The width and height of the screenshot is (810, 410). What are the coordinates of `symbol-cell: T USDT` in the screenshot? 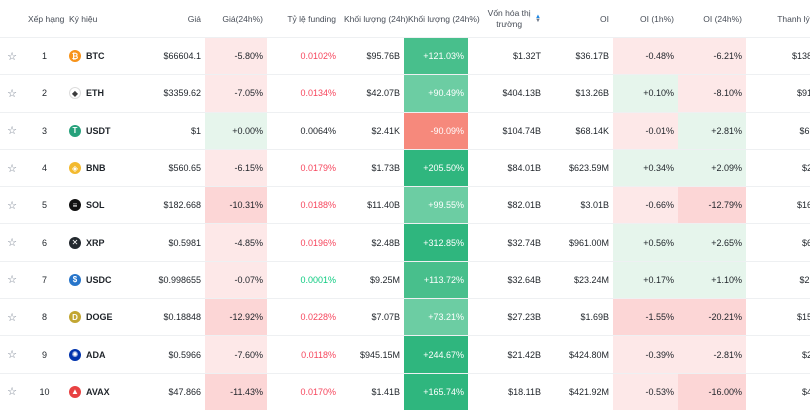 It's located at (99, 130).